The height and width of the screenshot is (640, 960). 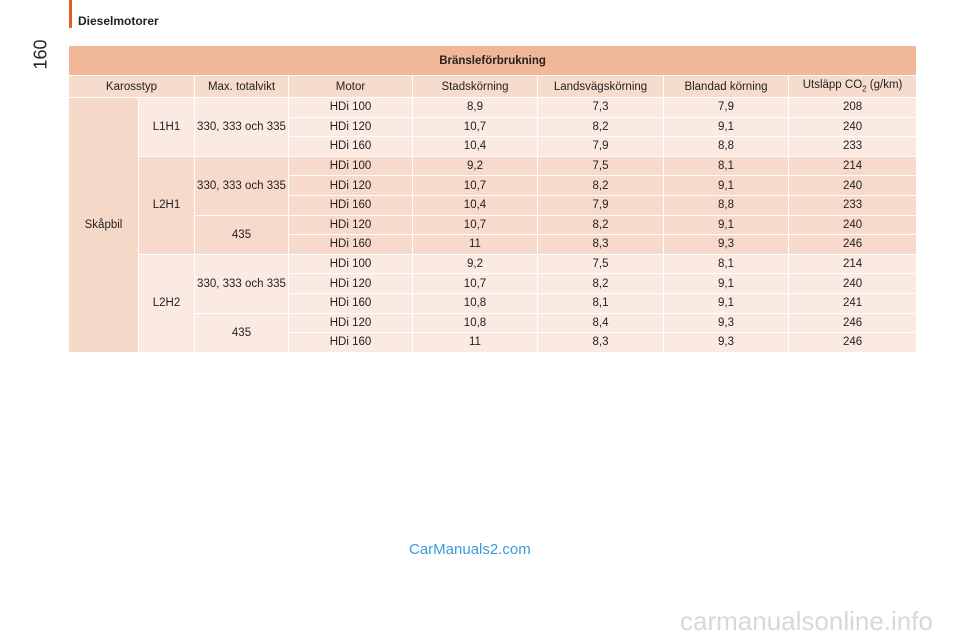 I want to click on header-text: Utsläpp CO, so click(x=832, y=85).